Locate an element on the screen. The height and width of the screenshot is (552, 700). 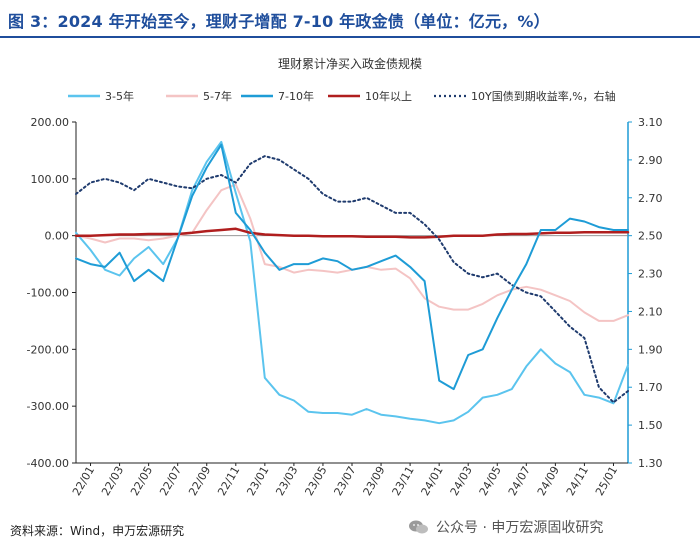
x-tick-label: 23/01 is located at coordinates (257, 481).